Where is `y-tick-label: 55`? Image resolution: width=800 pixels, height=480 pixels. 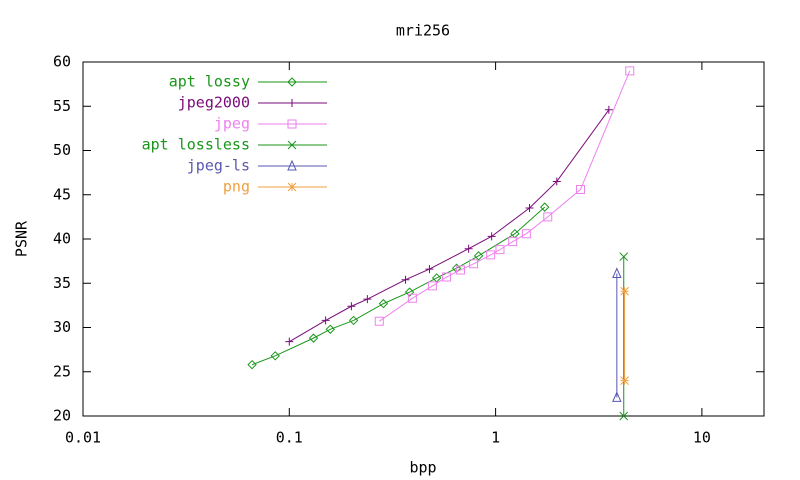 y-tick-label: 55 is located at coordinates (62, 106).